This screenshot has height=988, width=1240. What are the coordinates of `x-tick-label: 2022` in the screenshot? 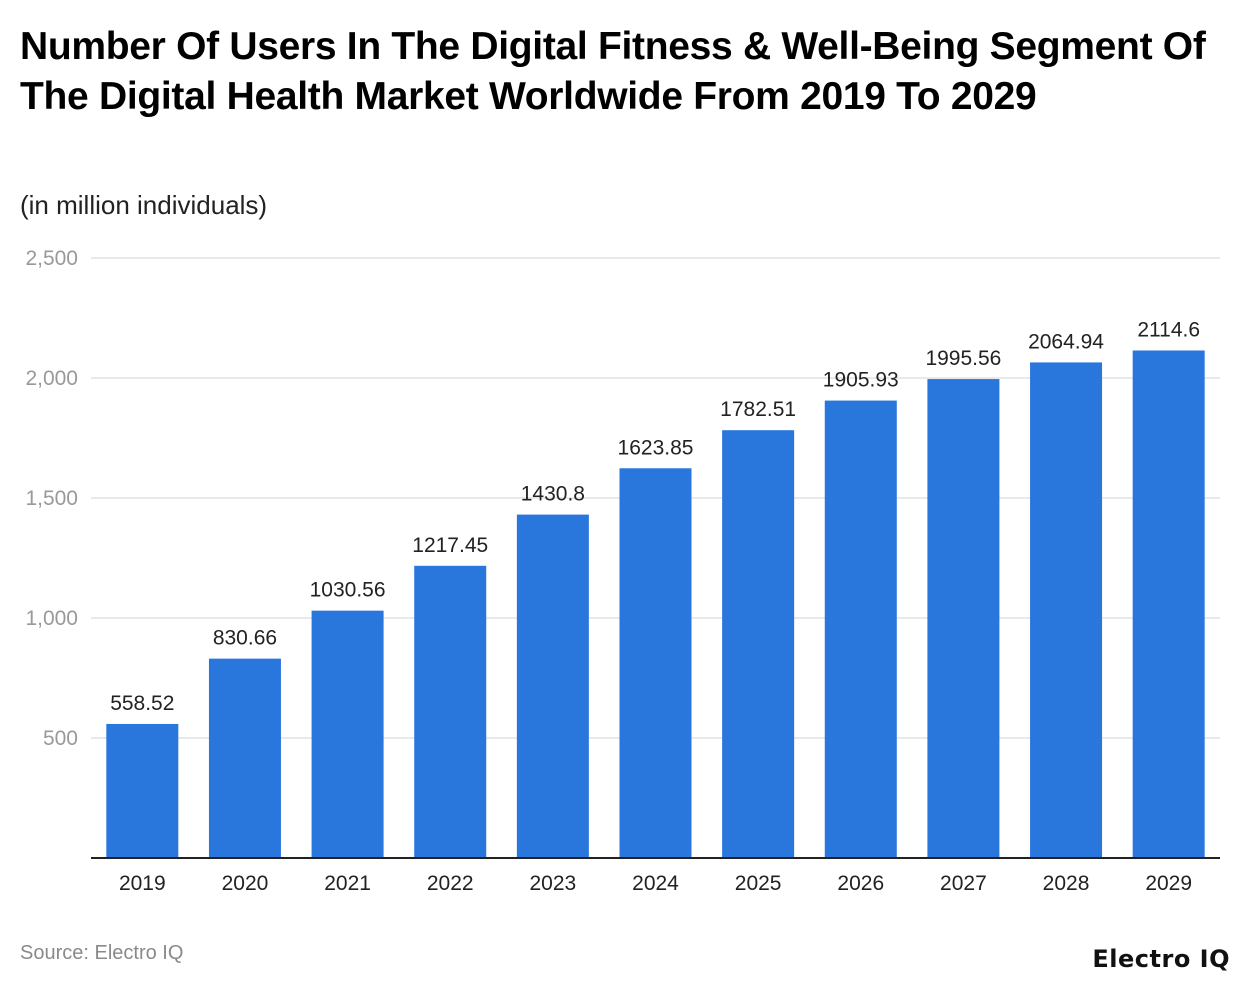 It's located at (450, 883).